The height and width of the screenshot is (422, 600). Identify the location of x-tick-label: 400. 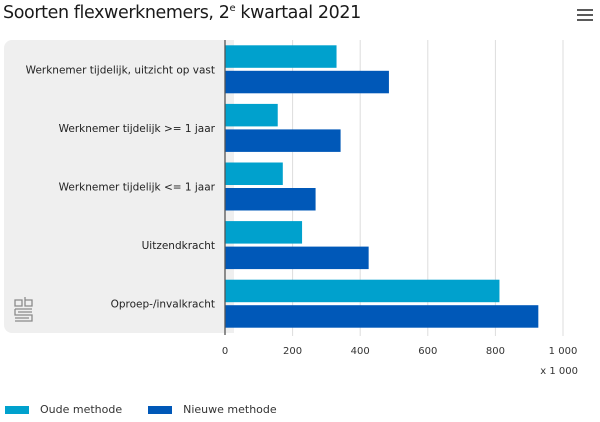
(360, 351).